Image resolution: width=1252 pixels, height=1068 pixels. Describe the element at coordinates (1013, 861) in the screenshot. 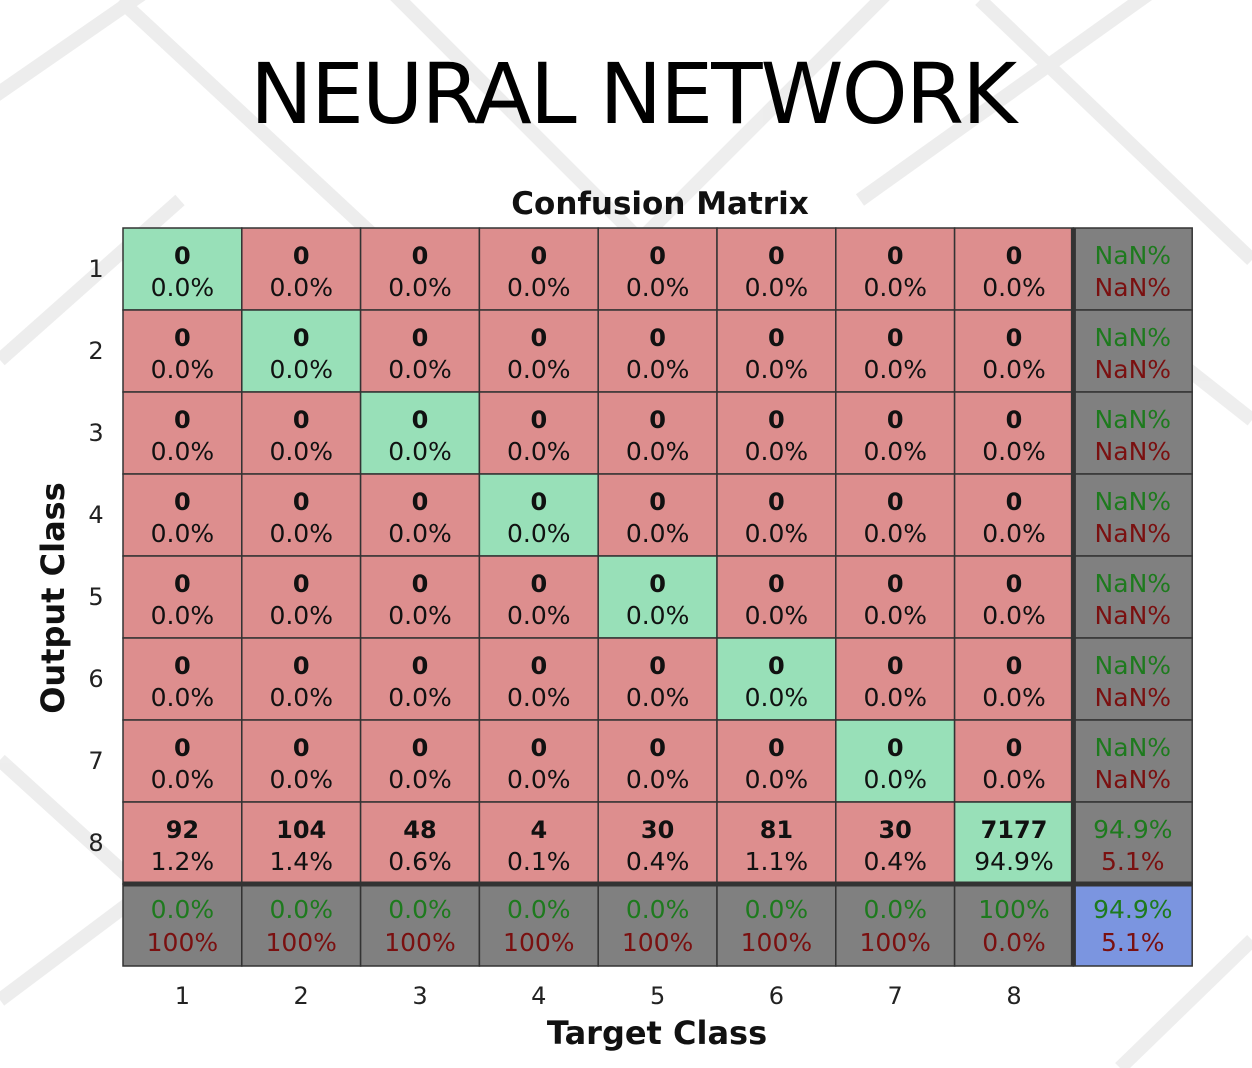

I see `cell-percent: 94.9%` at that location.